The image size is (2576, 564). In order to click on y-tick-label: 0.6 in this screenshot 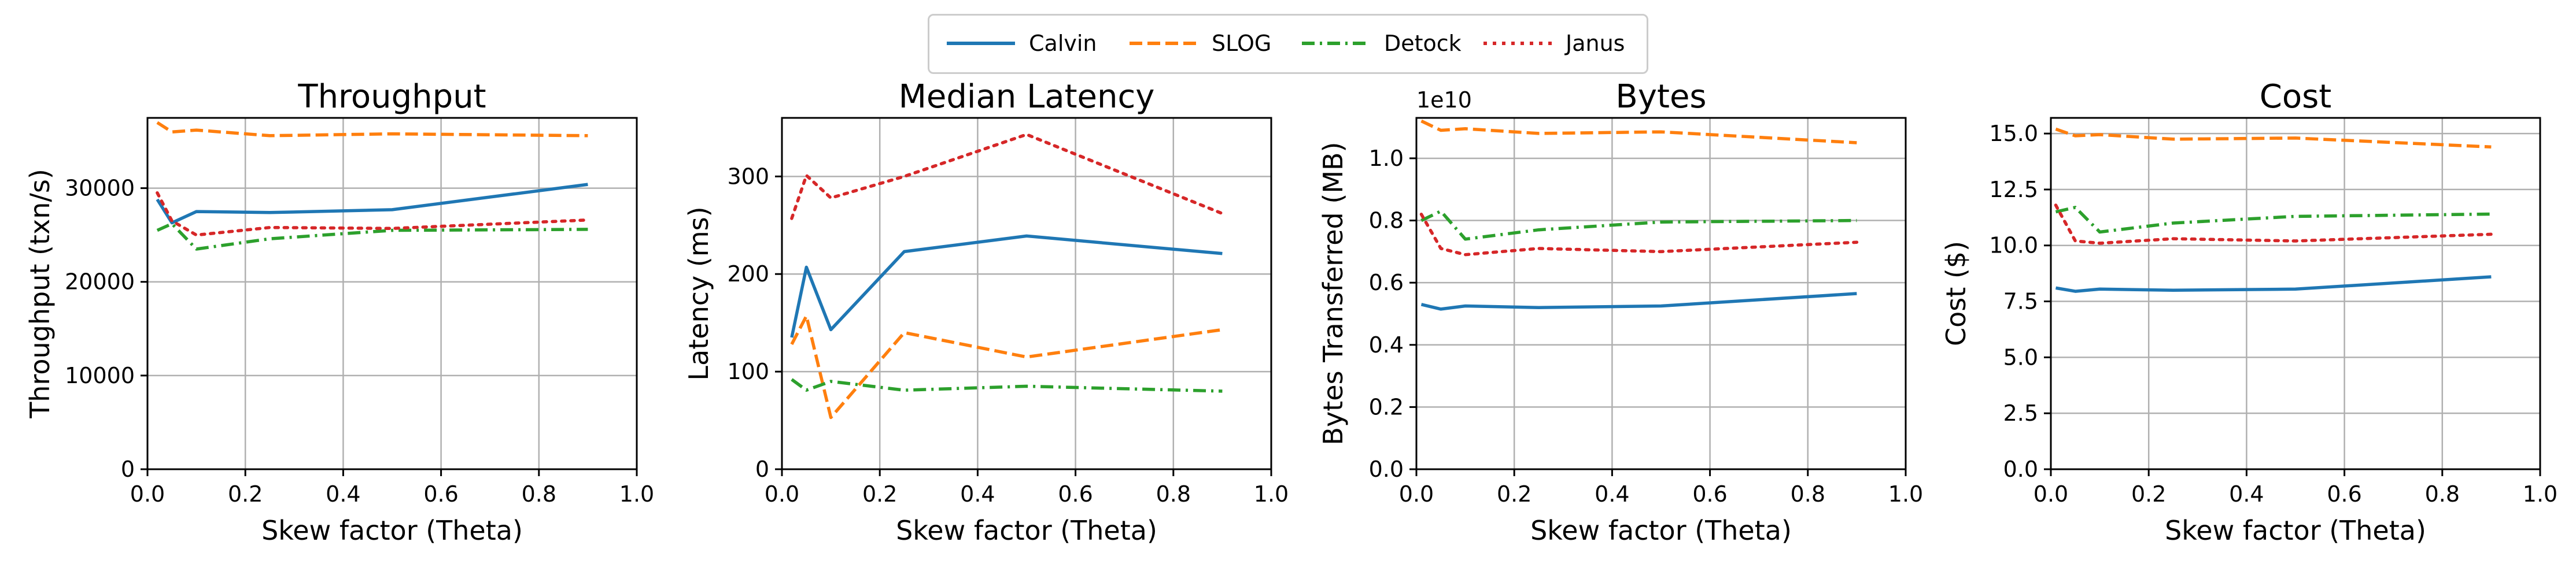, I will do `click(1386, 282)`.